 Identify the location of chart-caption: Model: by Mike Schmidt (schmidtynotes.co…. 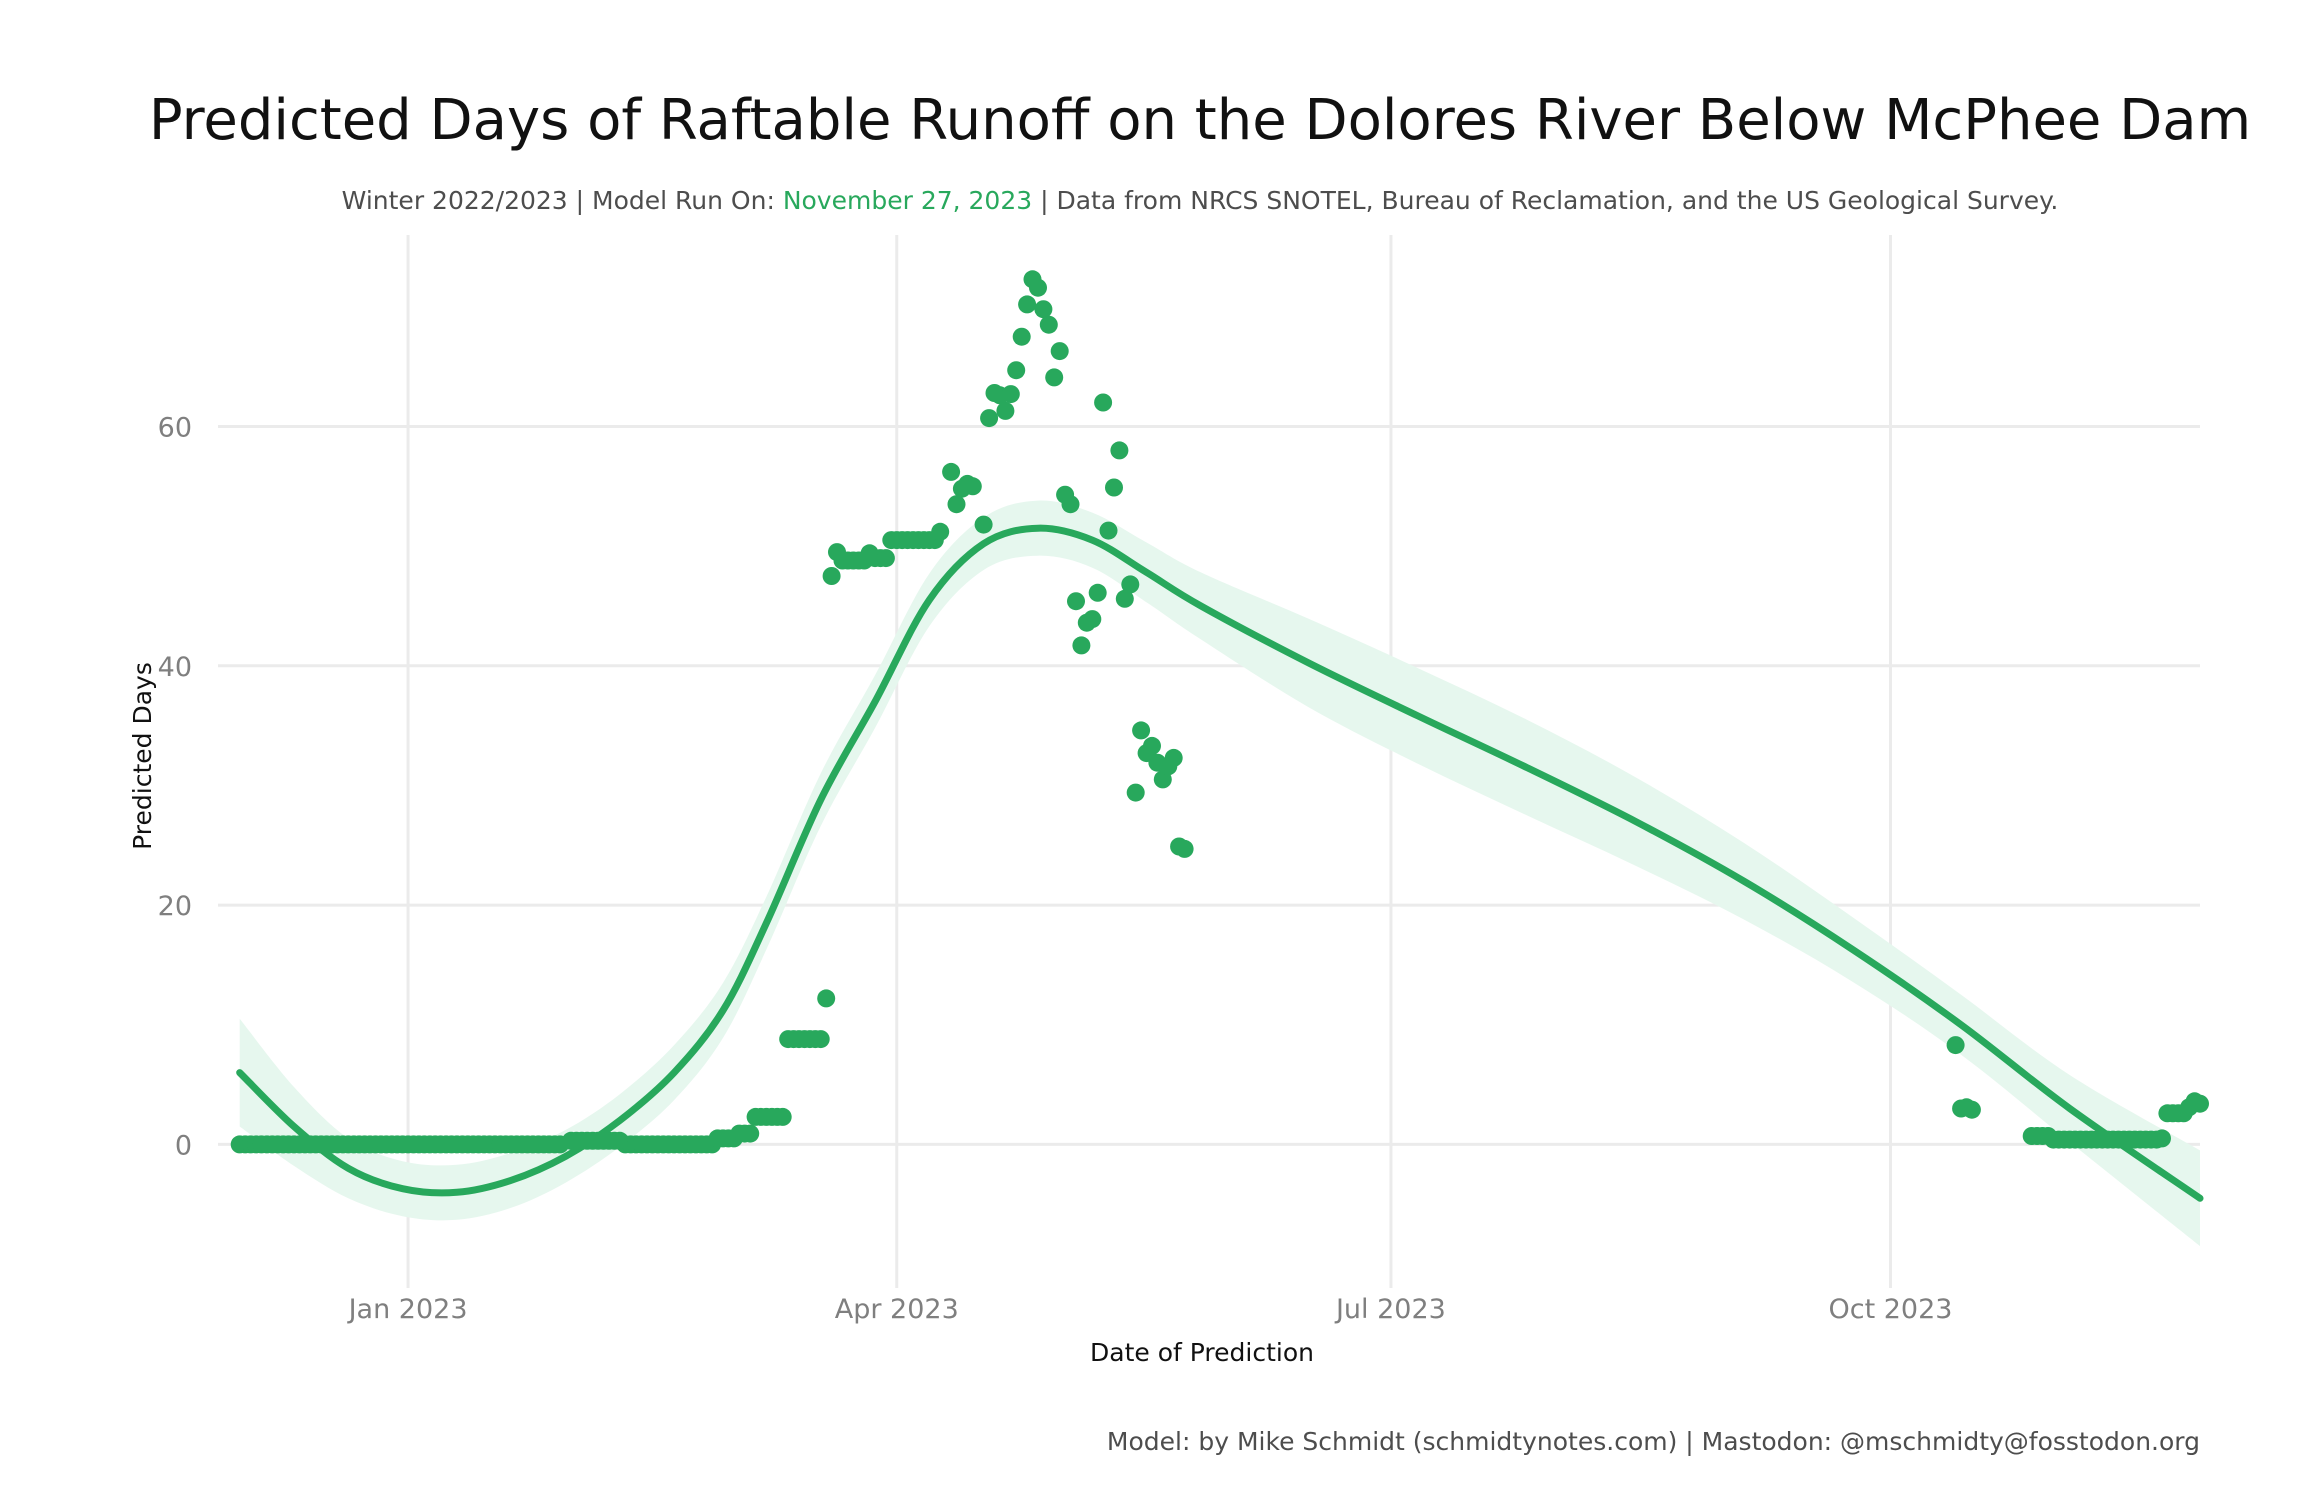
(1653, 1441).